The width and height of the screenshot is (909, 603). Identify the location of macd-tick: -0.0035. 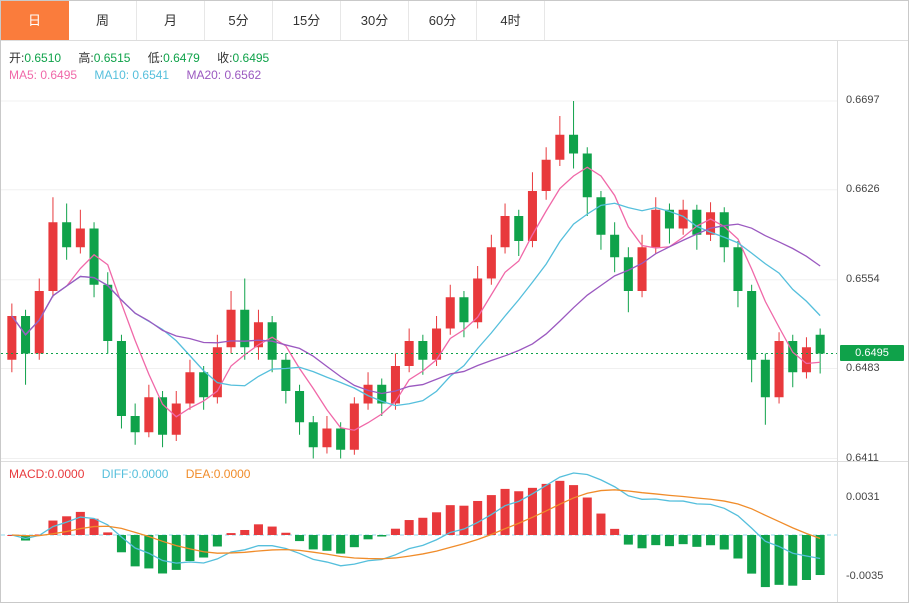
(865, 576).